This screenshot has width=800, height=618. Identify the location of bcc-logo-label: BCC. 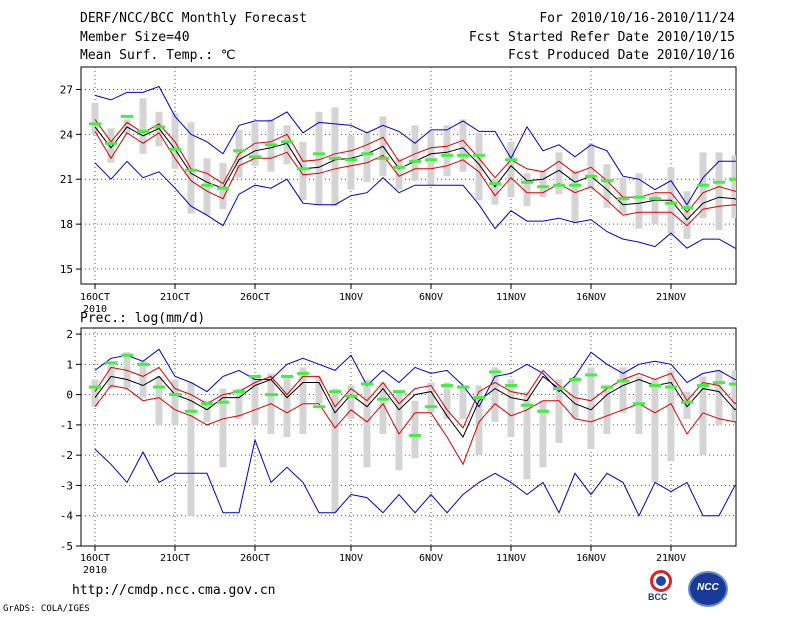
(658, 597).